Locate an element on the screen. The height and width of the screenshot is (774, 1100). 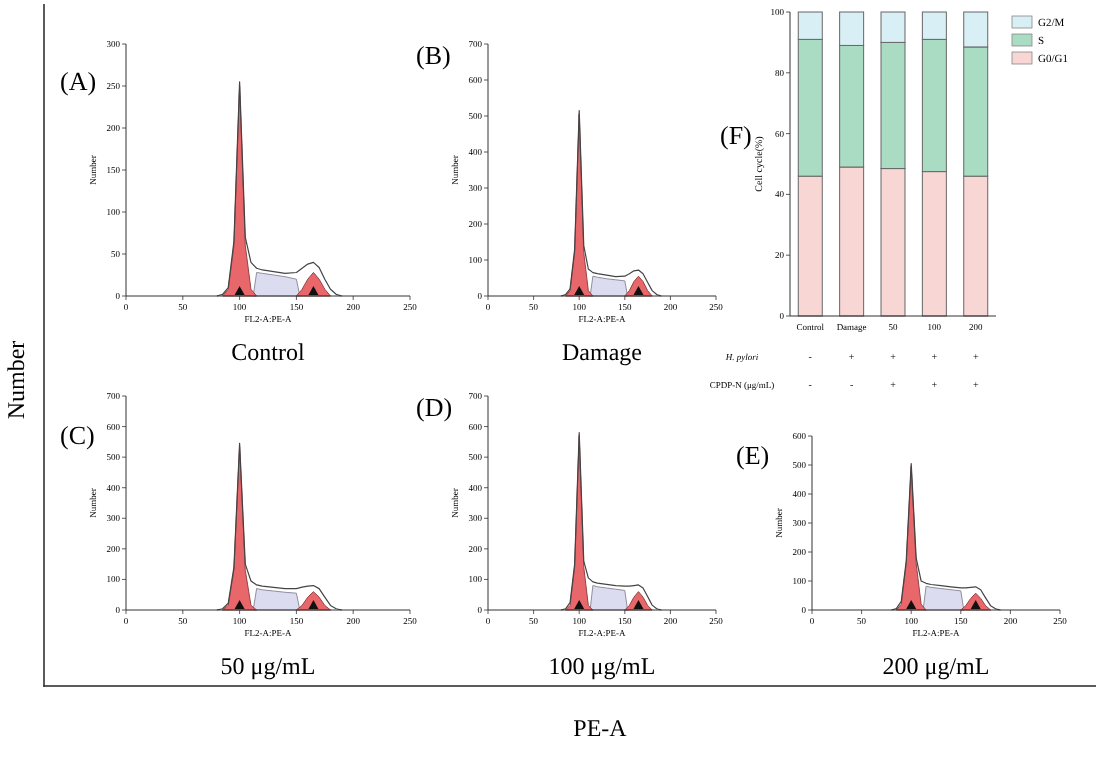
chart-title: (E) is located at coordinates (753, 455).